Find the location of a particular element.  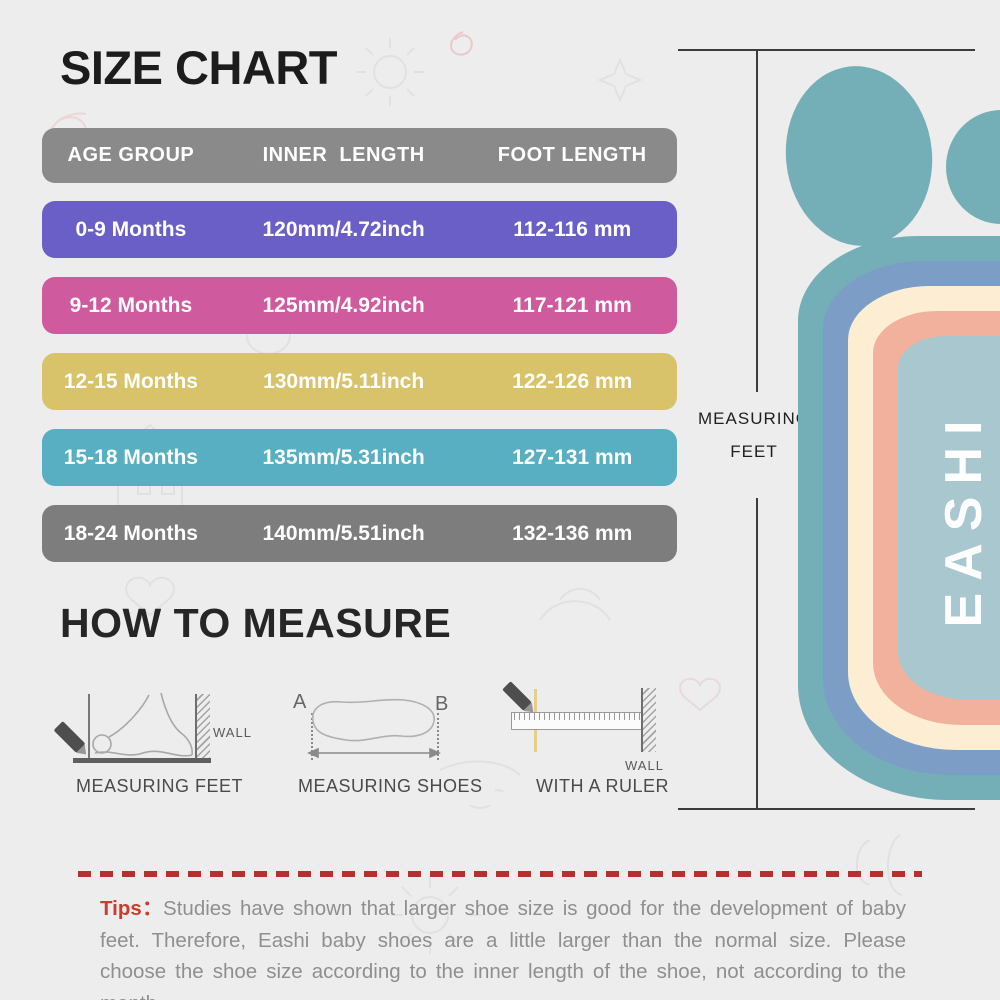

footprint-band-3: EASHI is located at coordinates (924, 518).